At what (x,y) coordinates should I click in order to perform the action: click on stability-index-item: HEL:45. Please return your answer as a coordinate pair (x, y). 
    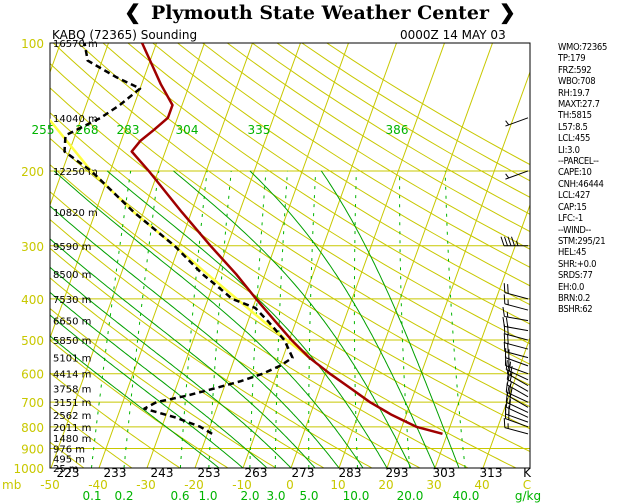
    Looking at the image, I should click on (572, 253).